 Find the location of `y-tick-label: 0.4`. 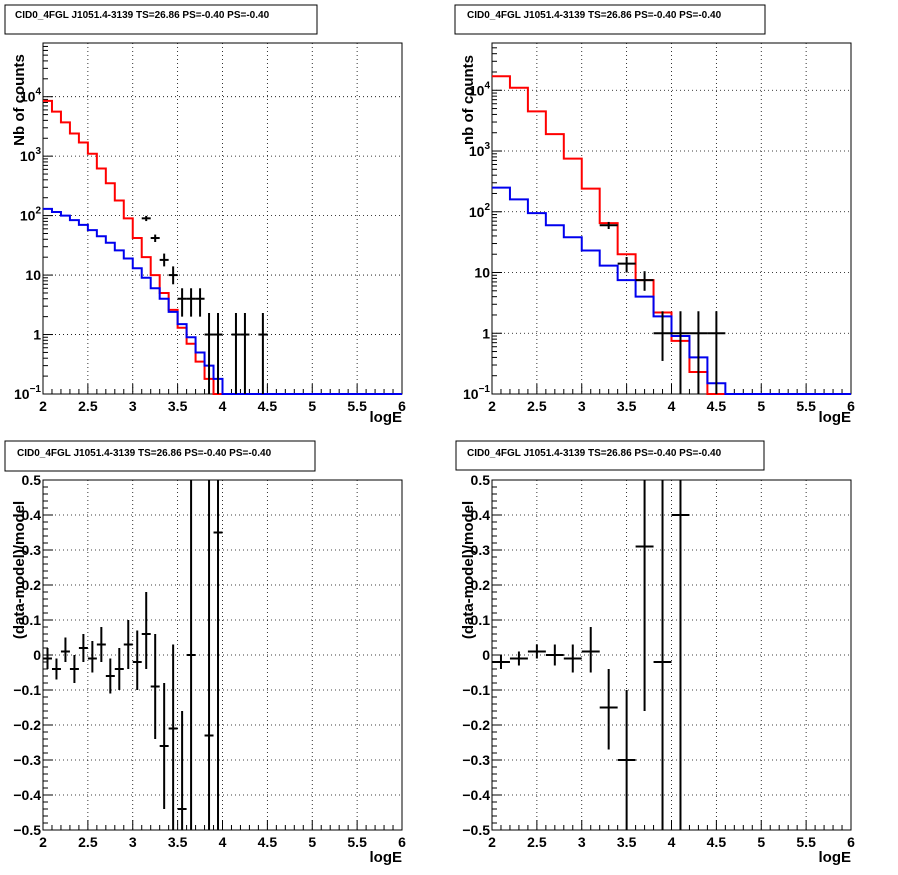

y-tick-label: 0.4 is located at coordinates (481, 515).